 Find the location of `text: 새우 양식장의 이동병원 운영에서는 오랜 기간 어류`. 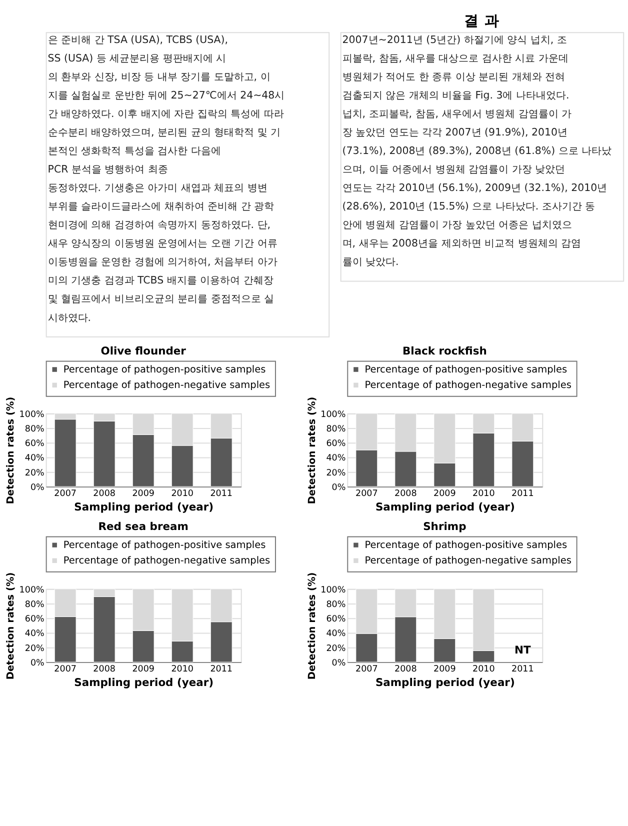

text: 새우 양식장의 이동병원 운영에서는 오랜 기간 어류 is located at coordinates (163, 244).